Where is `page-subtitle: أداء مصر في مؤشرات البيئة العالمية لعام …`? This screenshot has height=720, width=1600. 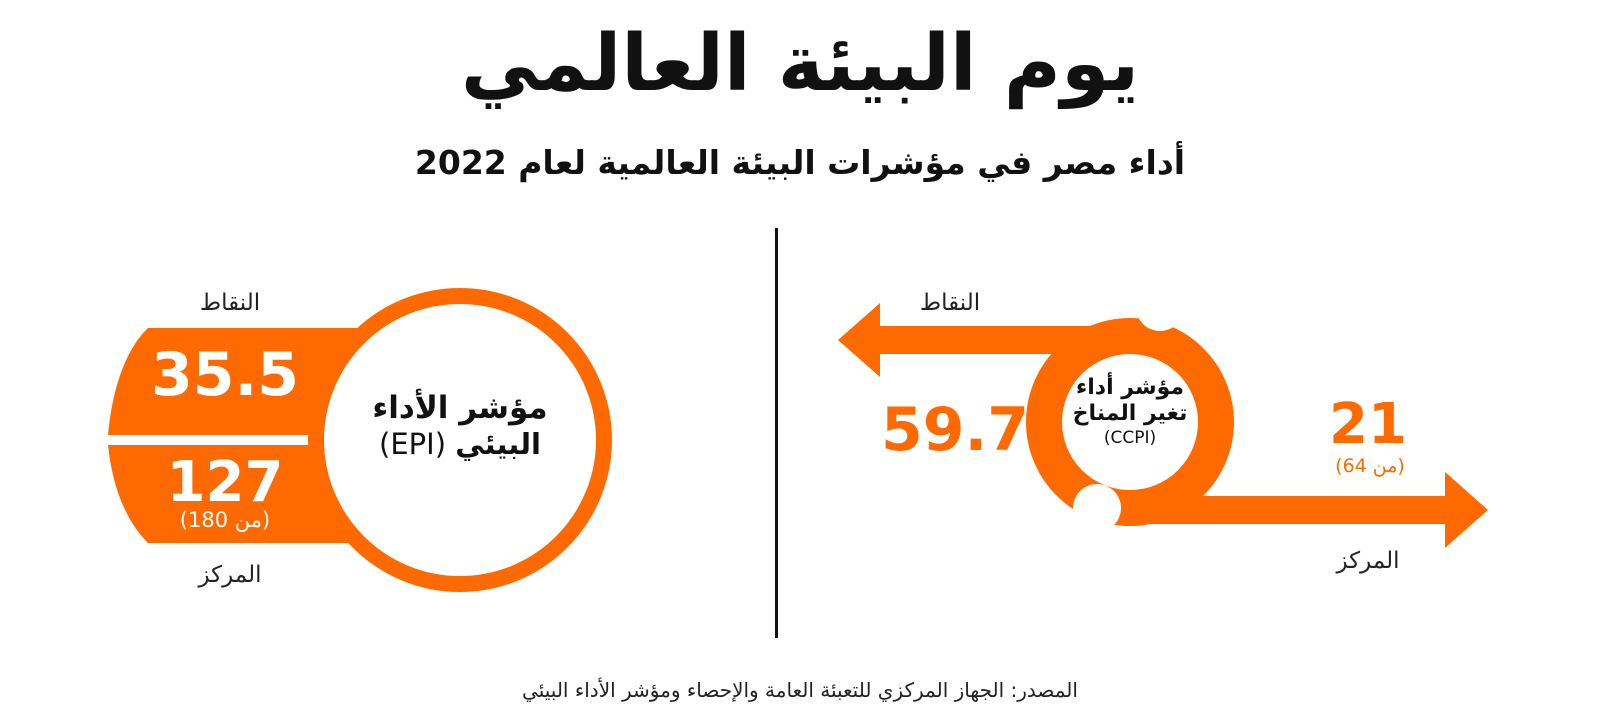 page-subtitle: أداء مصر في مؤشرات البيئة العالمية لعام … is located at coordinates (800, 162).